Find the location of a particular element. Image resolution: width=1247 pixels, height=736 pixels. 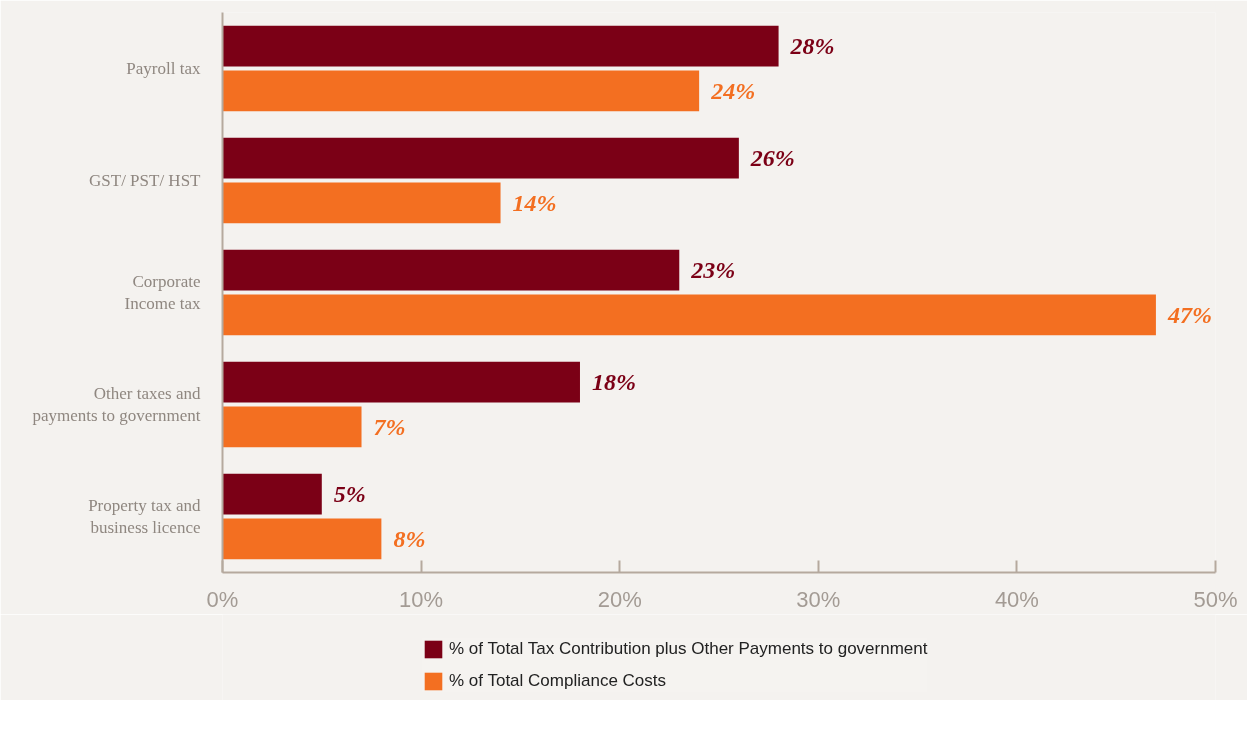

data-label: 7% is located at coordinates (389, 426).